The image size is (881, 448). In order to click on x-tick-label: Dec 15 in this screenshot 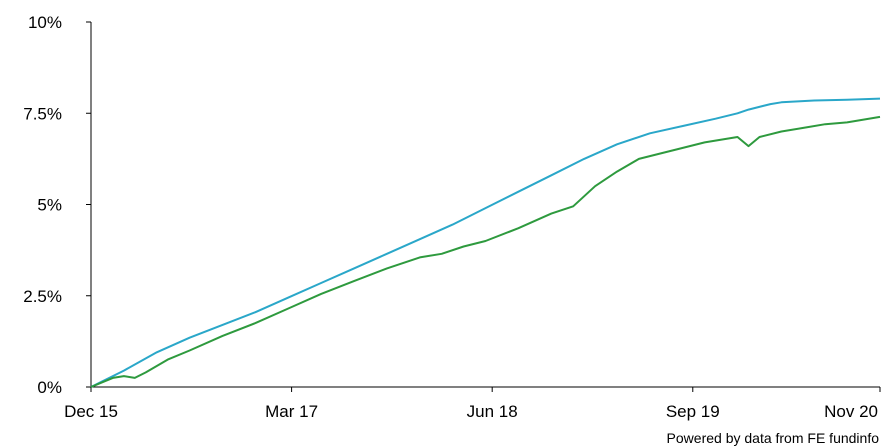, I will do `click(91, 411)`.